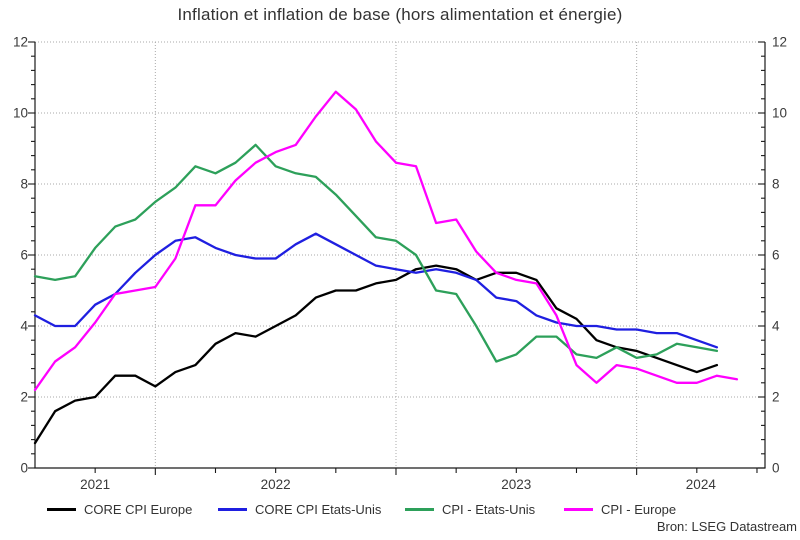  What do you see at coordinates (24, 184) in the screenshot?
I see `y-axis-label-left: 8` at bounding box center [24, 184].